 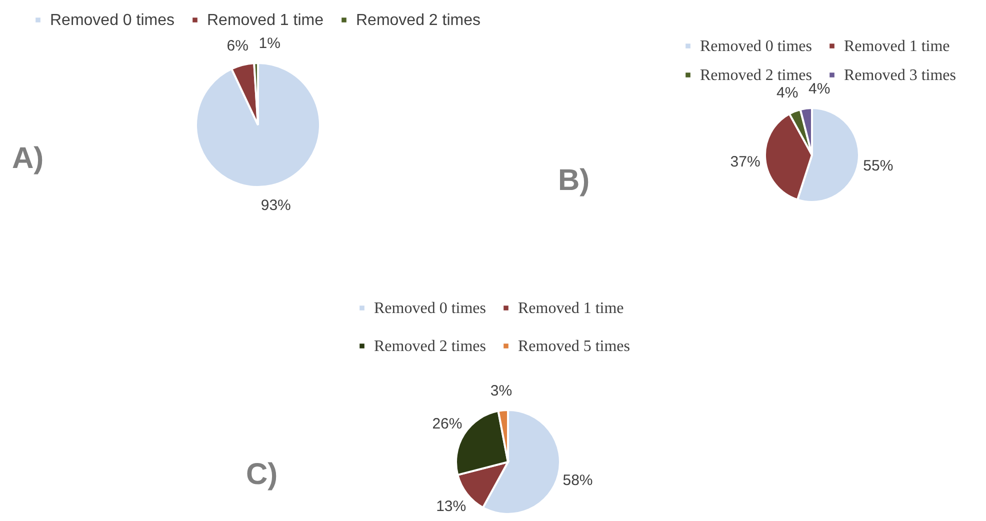 I want to click on data-label: 13%, so click(x=451, y=507).